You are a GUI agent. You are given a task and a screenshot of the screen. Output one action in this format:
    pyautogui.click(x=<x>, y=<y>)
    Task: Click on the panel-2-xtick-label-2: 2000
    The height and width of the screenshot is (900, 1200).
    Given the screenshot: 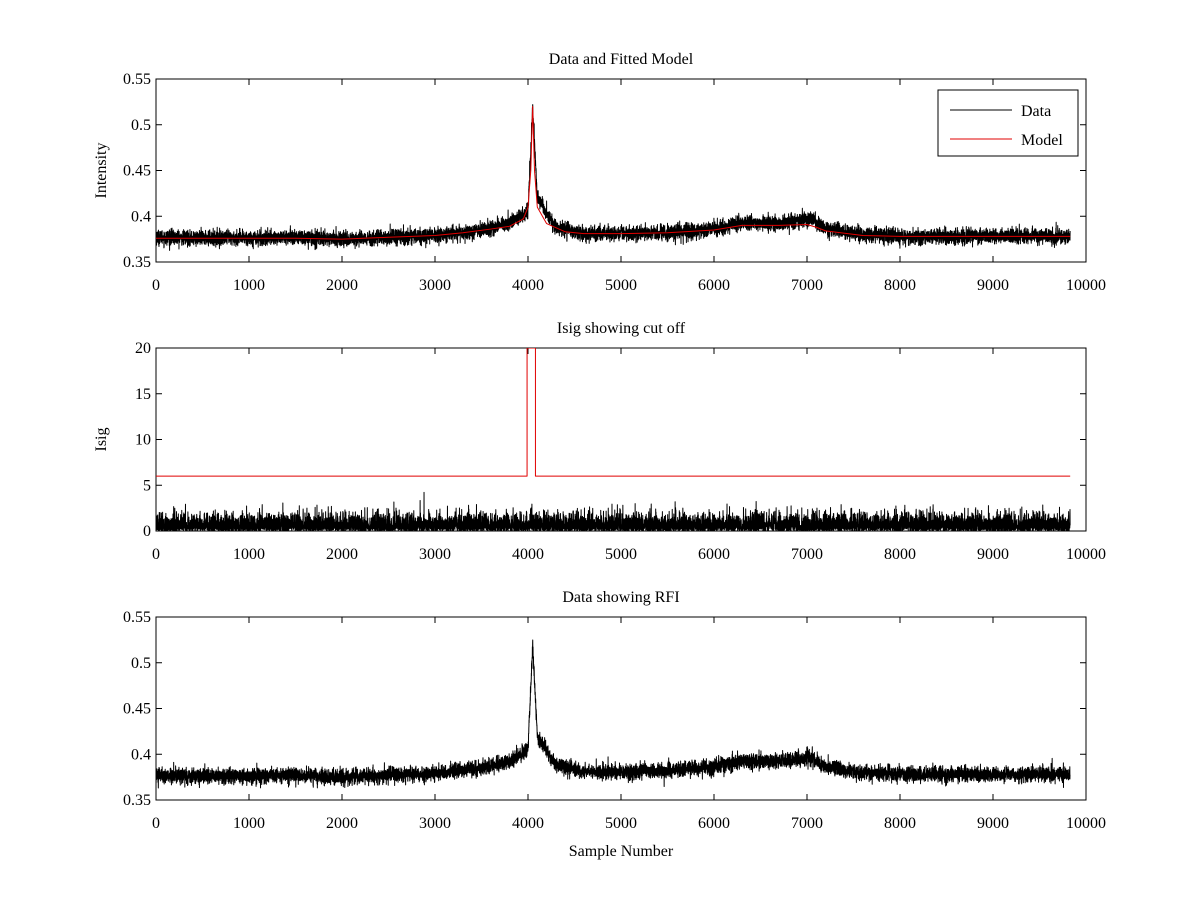 What is the action you would take?
    pyautogui.click(x=342, y=554)
    